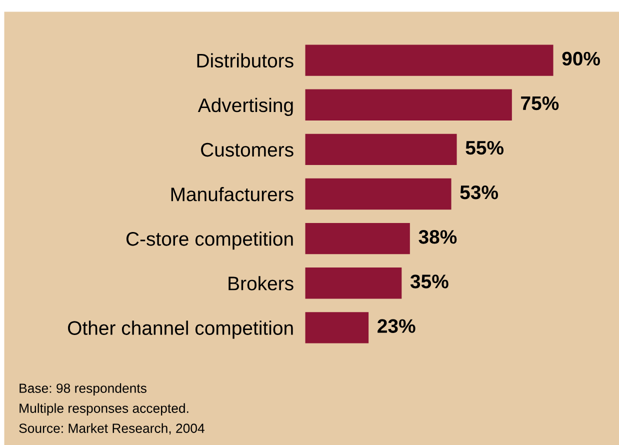 This screenshot has height=445, width=619. Describe the element at coordinates (245, 107) in the screenshot. I see `y-tick-label: Advertising` at that location.